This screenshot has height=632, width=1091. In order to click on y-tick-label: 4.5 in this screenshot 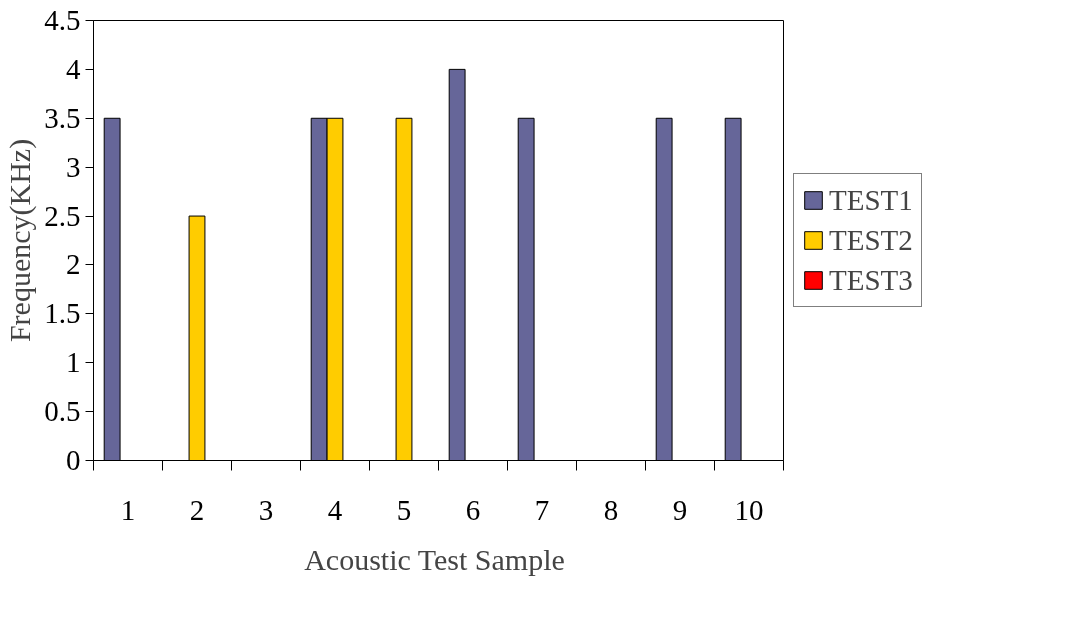, I will do `click(62, 20)`.